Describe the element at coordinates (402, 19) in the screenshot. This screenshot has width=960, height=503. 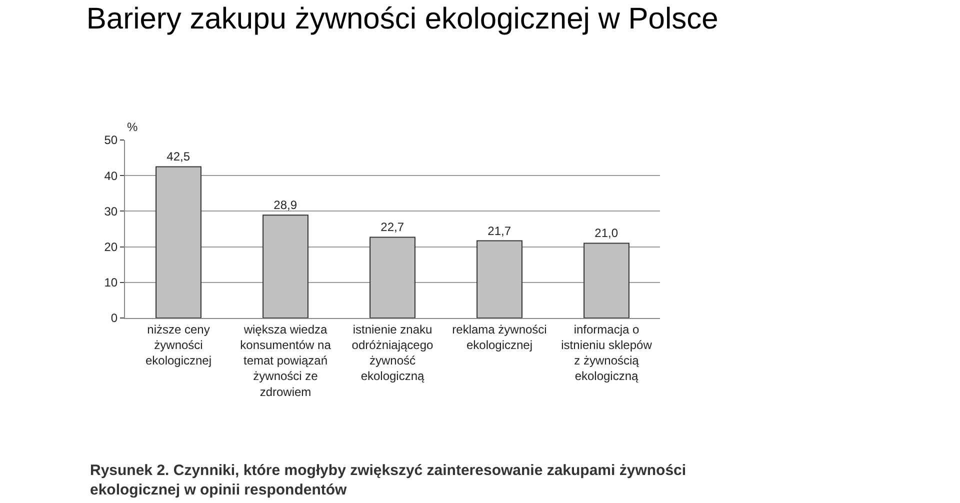
I see `chart-title: Bariery zakupu żywności ekologicznej w Polsce` at that location.